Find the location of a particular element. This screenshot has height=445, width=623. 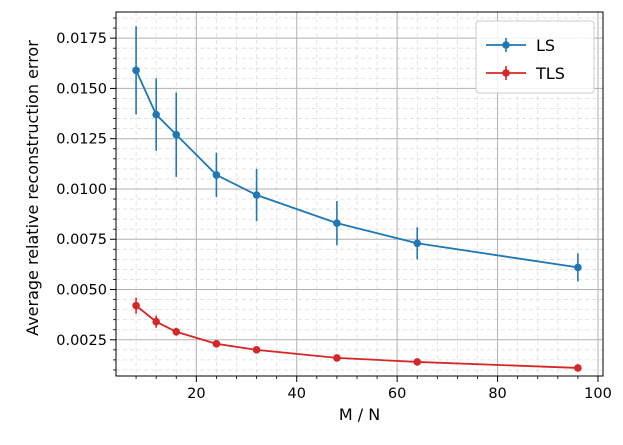

legend-entry-tls: TLS is located at coordinates (525, 73).